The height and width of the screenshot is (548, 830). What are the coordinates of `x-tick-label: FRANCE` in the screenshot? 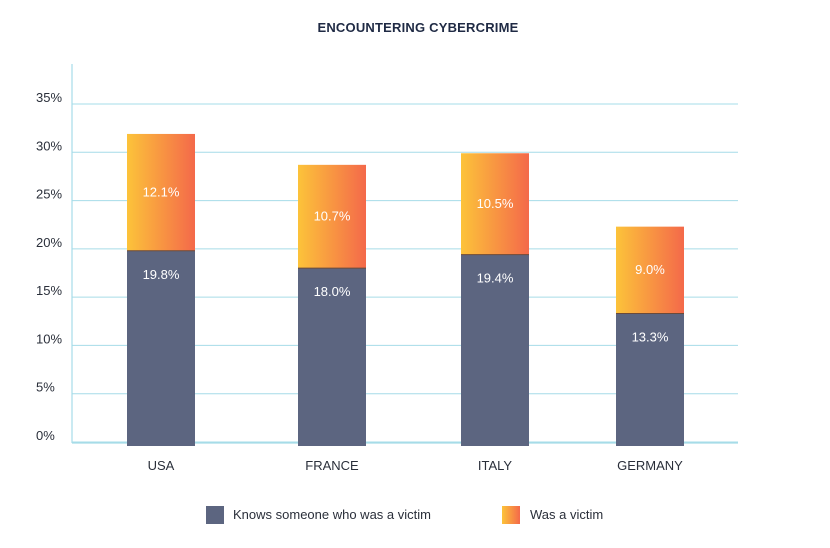 It's located at (332, 465).